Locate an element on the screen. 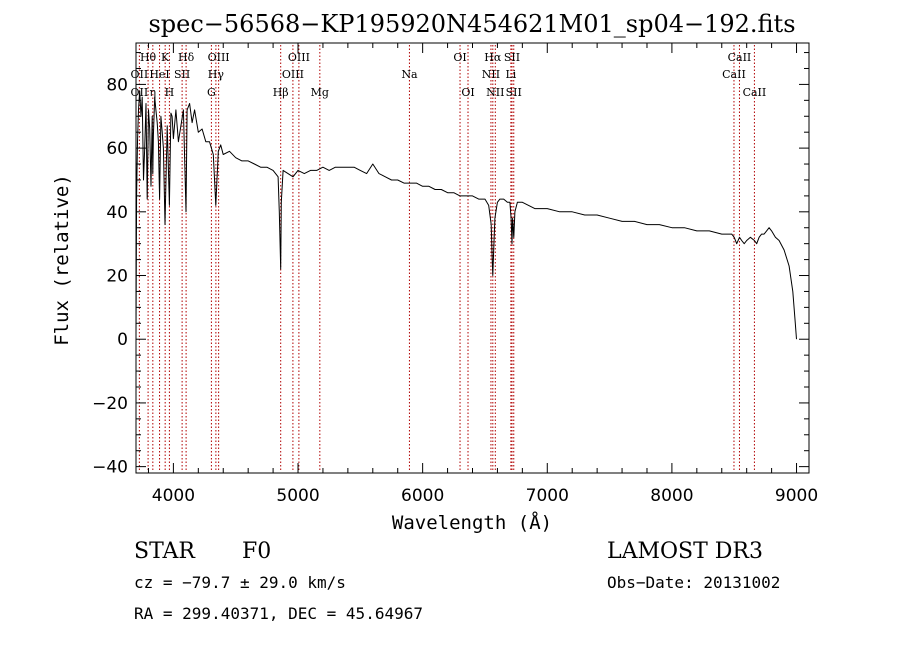  x-axis-label: Wavelength (Å) is located at coordinates (472, 522).